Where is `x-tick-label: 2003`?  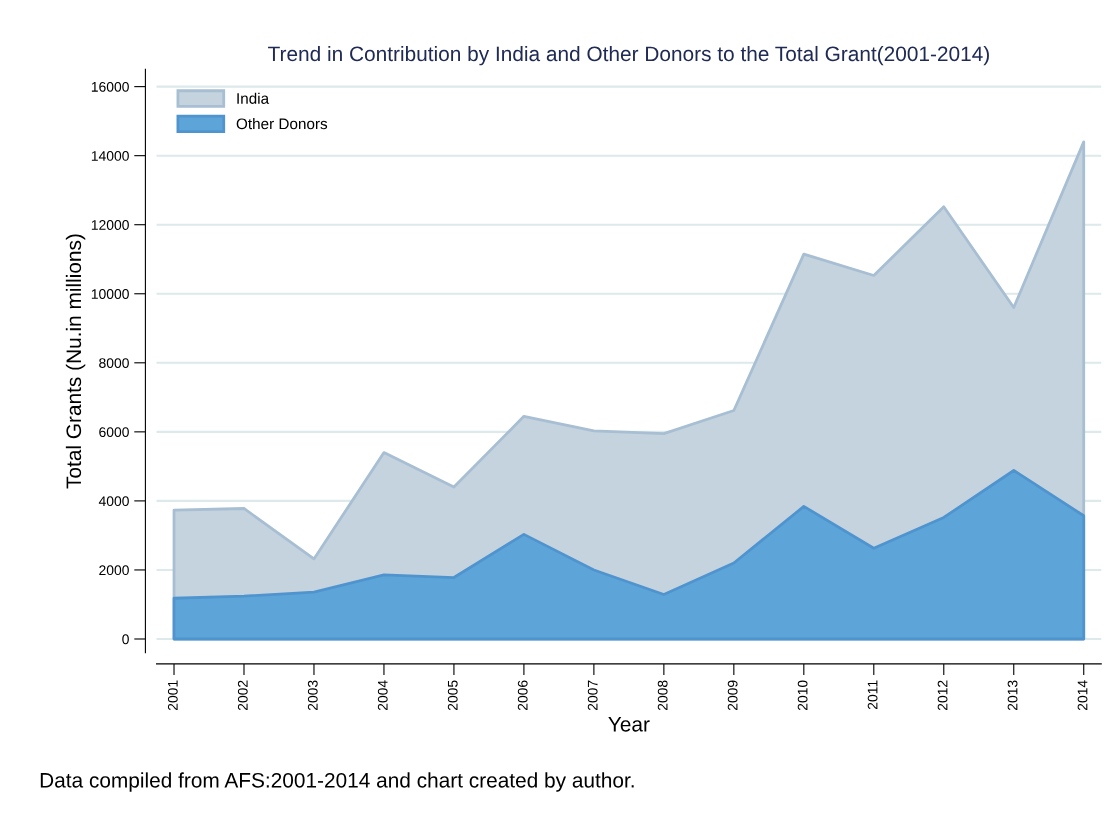
x-tick-label: 2003 is located at coordinates (312, 695).